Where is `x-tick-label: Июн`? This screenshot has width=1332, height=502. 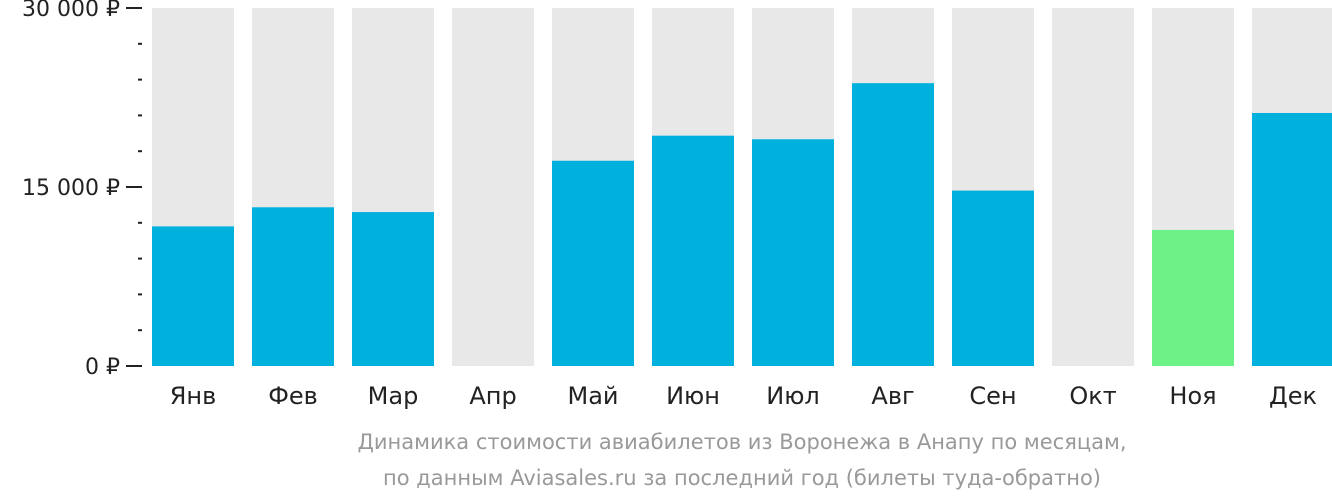
x-tick-label: Июн is located at coordinates (693, 396).